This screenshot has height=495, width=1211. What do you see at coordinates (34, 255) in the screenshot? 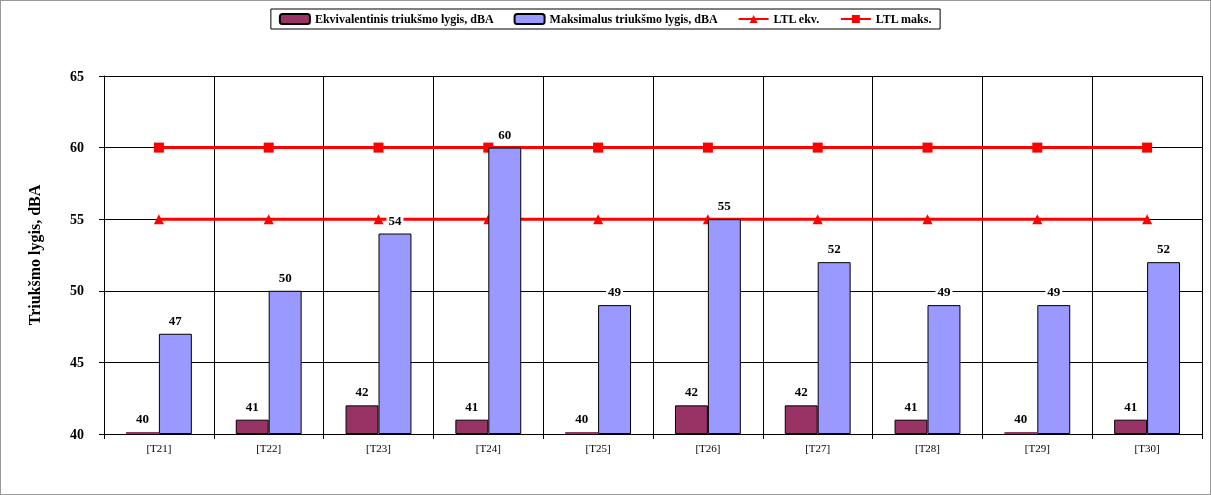
I see `y-axis-title: Triukšmo lygis, dBA` at bounding box center [34, 255].